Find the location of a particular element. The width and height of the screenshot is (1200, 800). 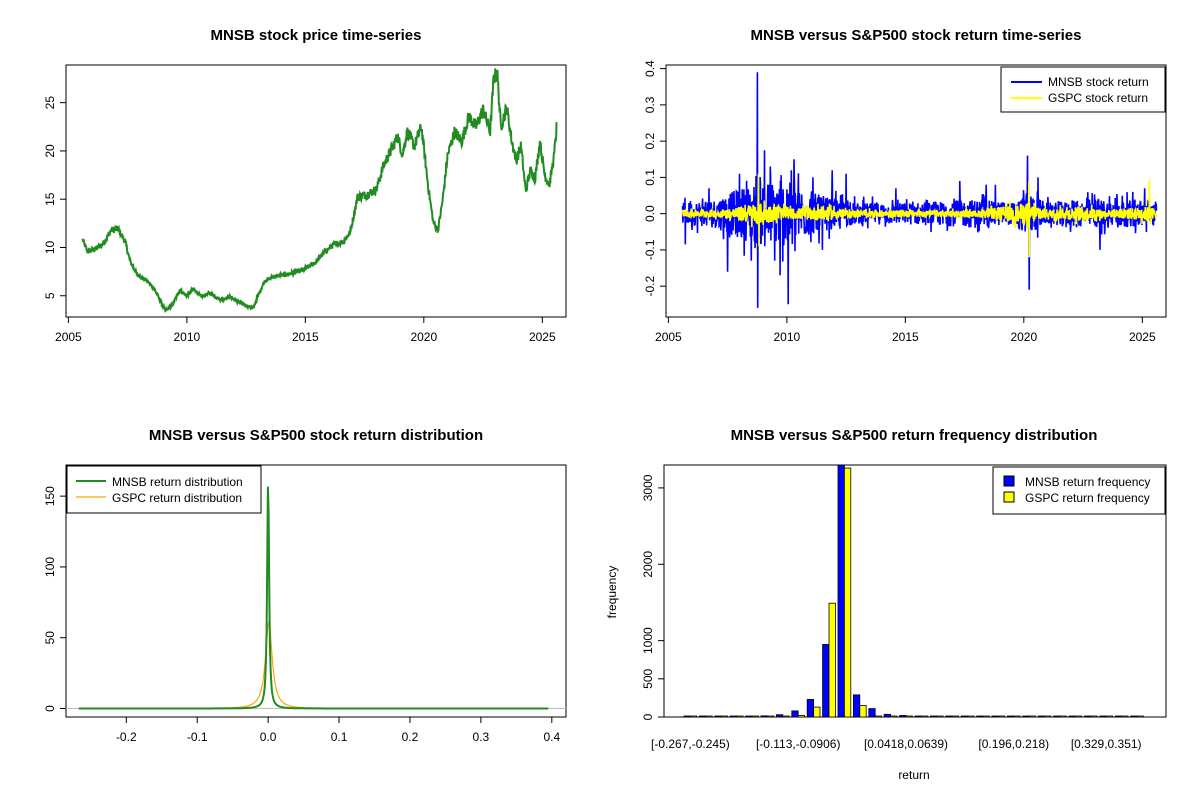

frequency-x-tick-label: [0.196,0.218) is located at coordinates (1013, 744).